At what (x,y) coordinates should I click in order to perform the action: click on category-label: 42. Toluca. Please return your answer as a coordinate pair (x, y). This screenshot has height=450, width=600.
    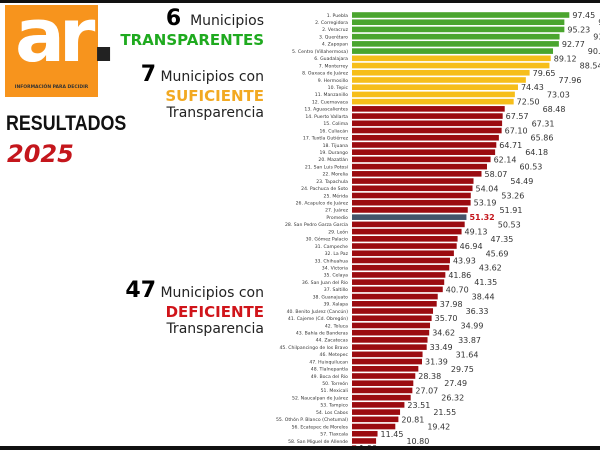
    Looking at the image, I should click on (336, 326).